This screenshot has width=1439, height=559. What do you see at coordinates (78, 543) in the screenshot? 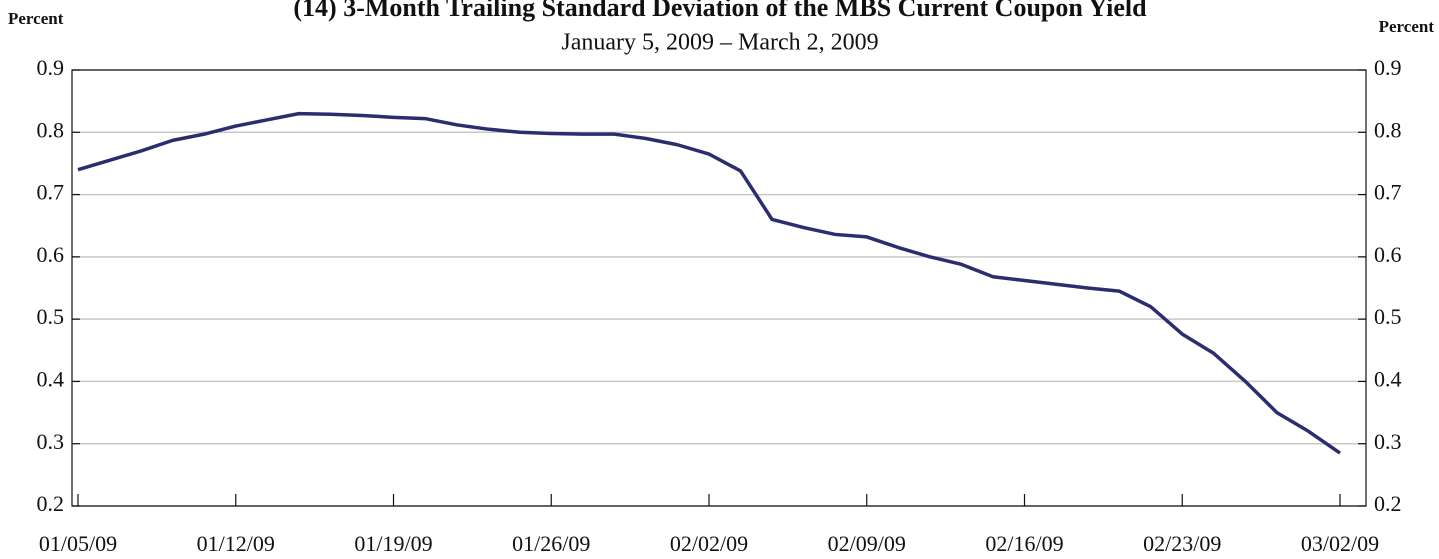
I see `x-tick-label: 01/05/09` at bounding box center [78, 543].